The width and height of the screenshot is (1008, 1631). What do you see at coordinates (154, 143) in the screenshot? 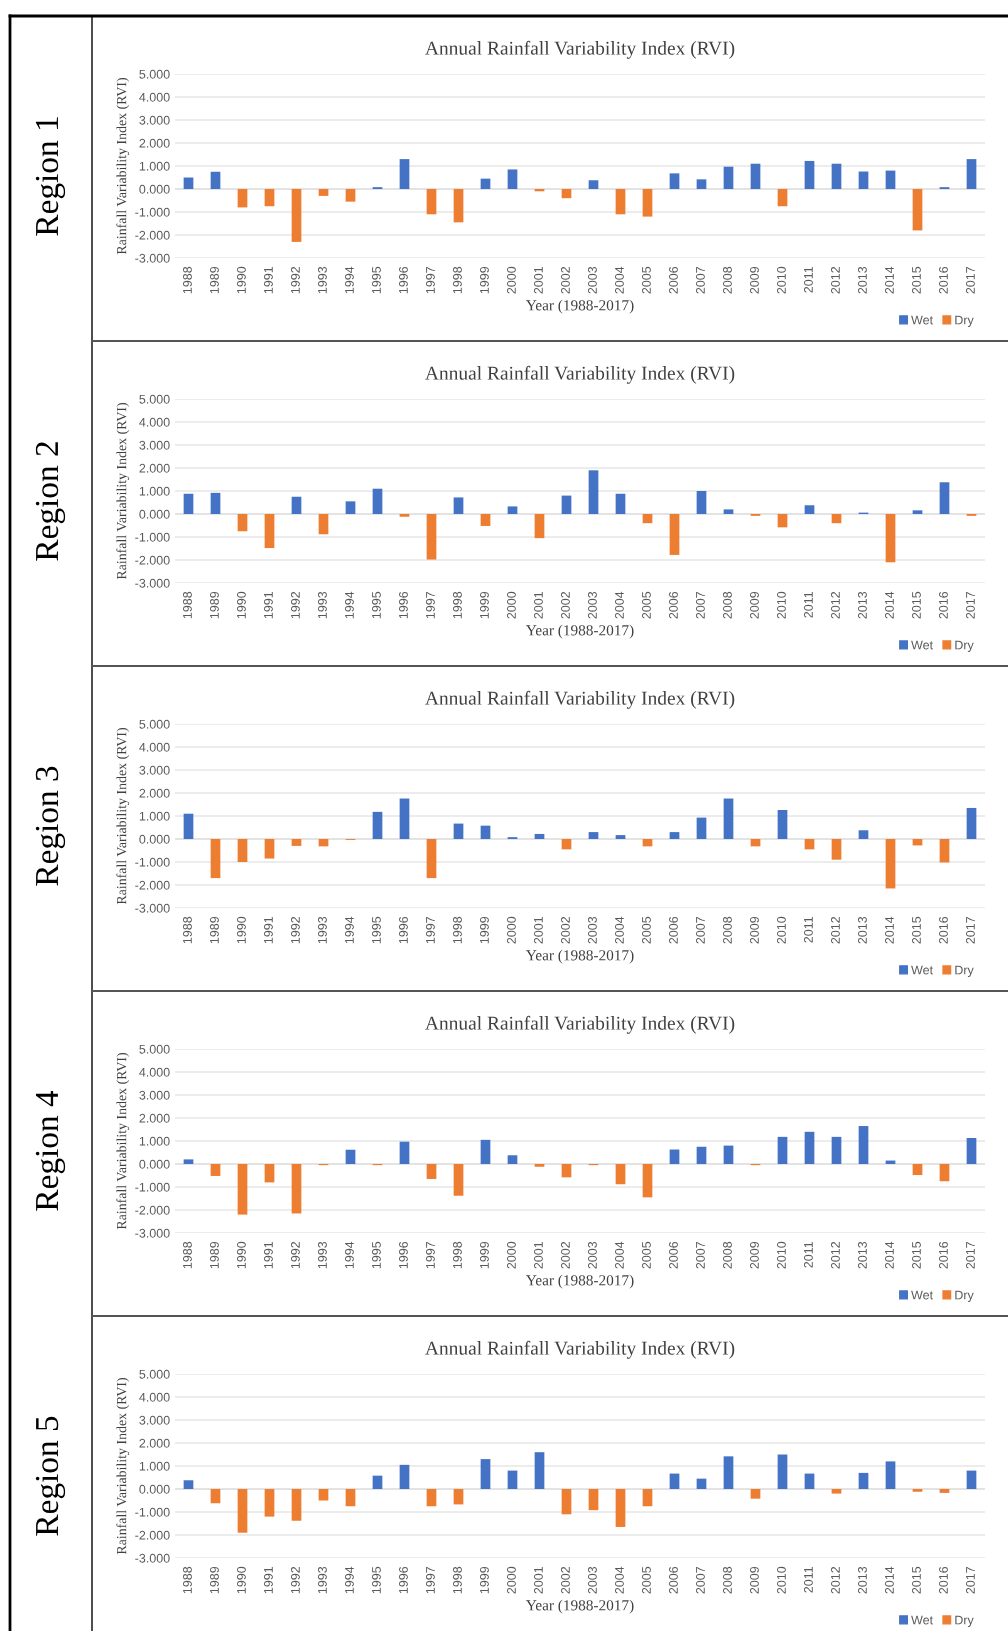
I see `y-tick-label: 2.000` at bounding box center [154, 143].